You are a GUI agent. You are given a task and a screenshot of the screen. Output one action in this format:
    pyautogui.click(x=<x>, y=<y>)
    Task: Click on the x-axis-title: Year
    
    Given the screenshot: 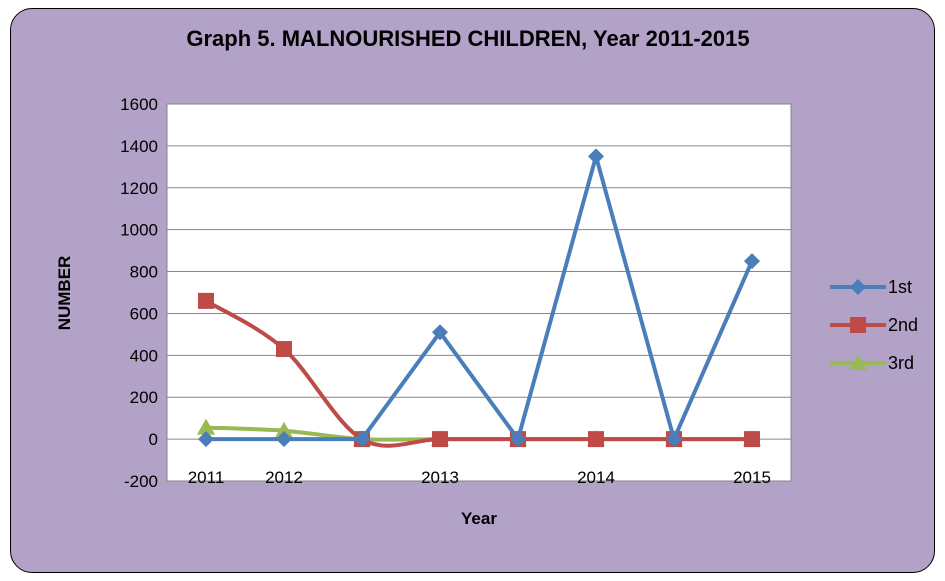 What is the action you would take?
    pyautogui.click(x=479, y=518)
    